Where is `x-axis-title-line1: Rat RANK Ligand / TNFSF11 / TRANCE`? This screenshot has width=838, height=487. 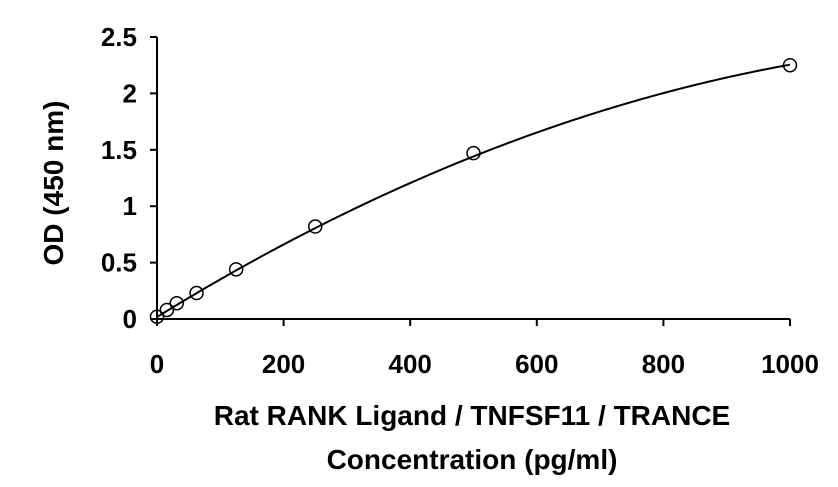 x-axis-title-line1: Rat RANK Ligand / TNFSF11 / TRANCE is located at coordinates (472, 415).